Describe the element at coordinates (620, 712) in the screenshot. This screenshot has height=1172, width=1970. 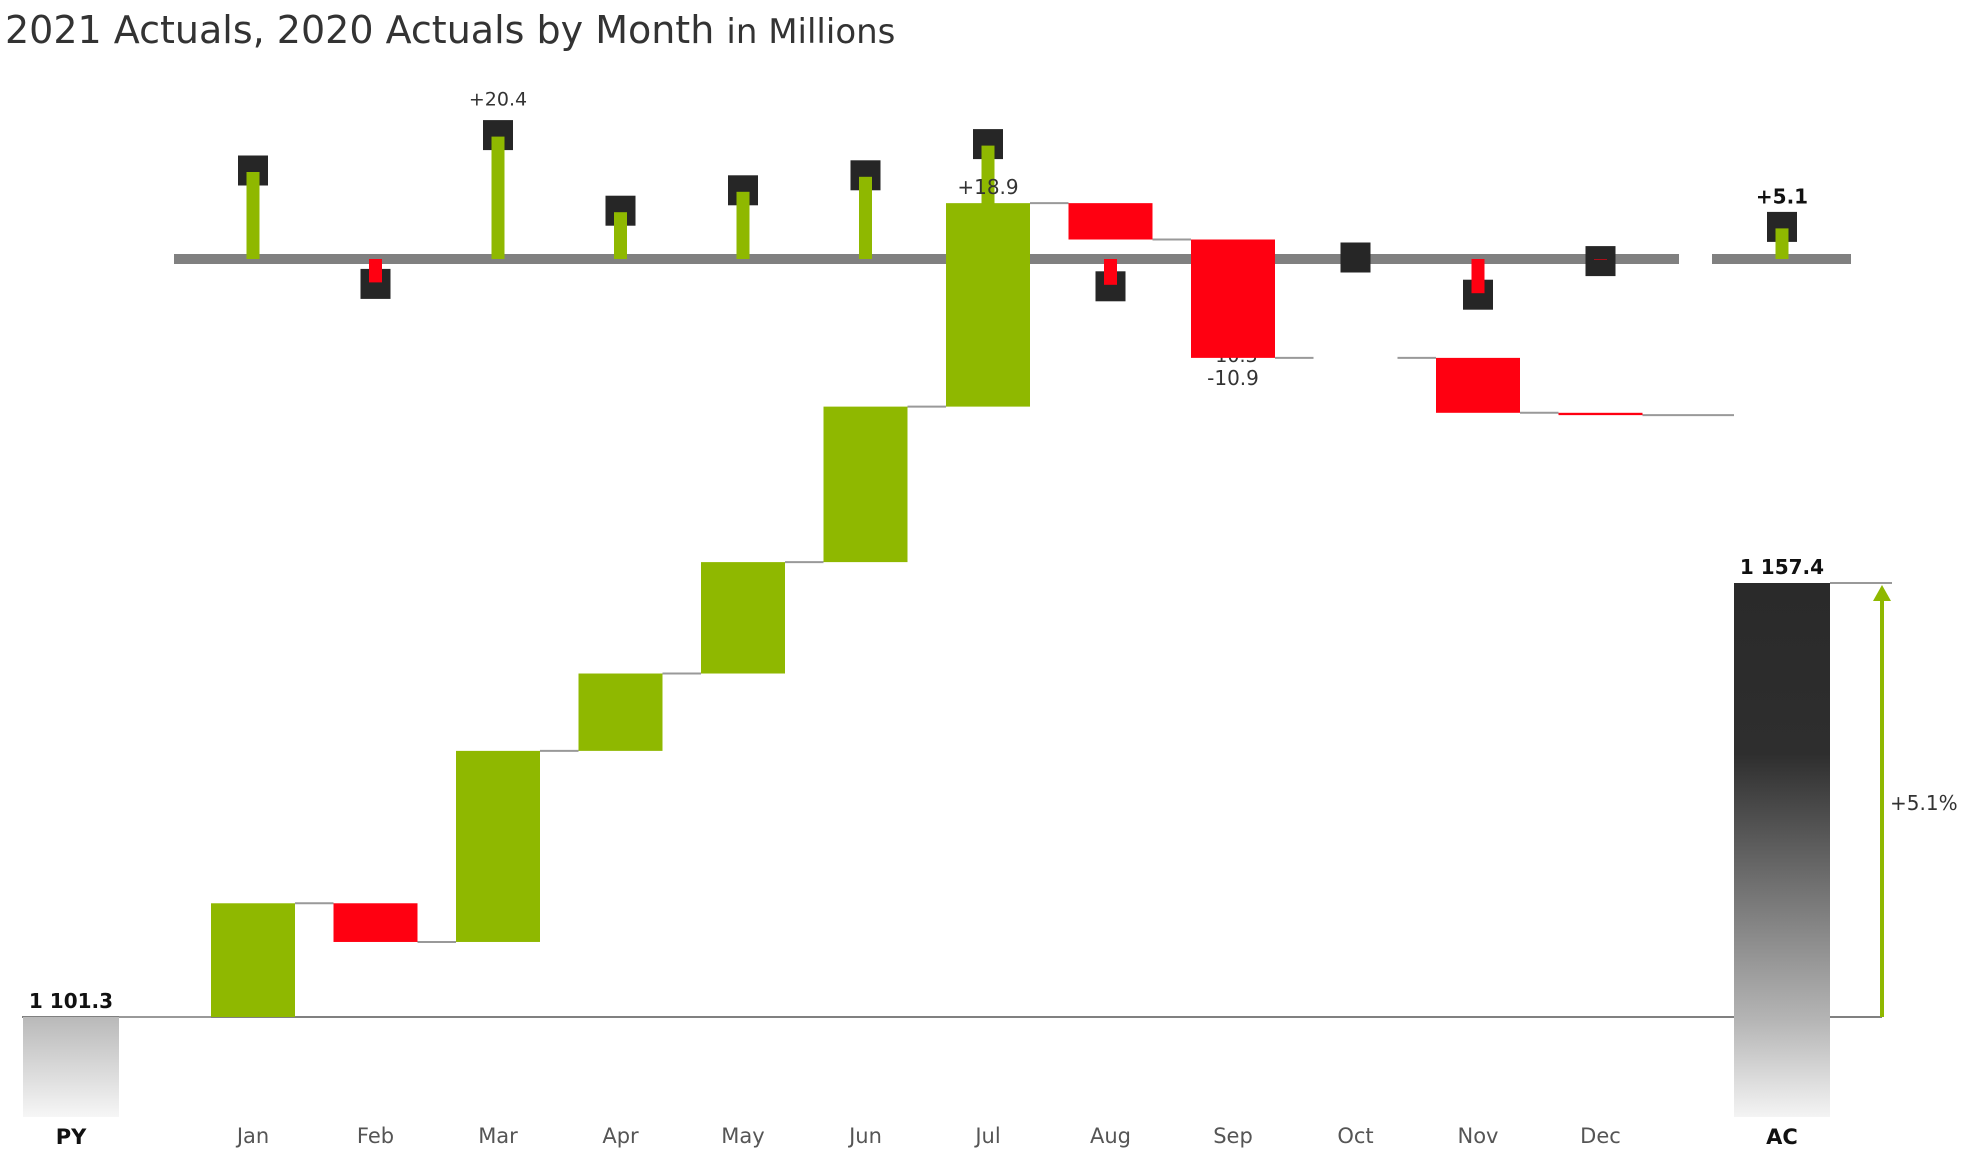
I see `waterfall-bar-apr` at that location.